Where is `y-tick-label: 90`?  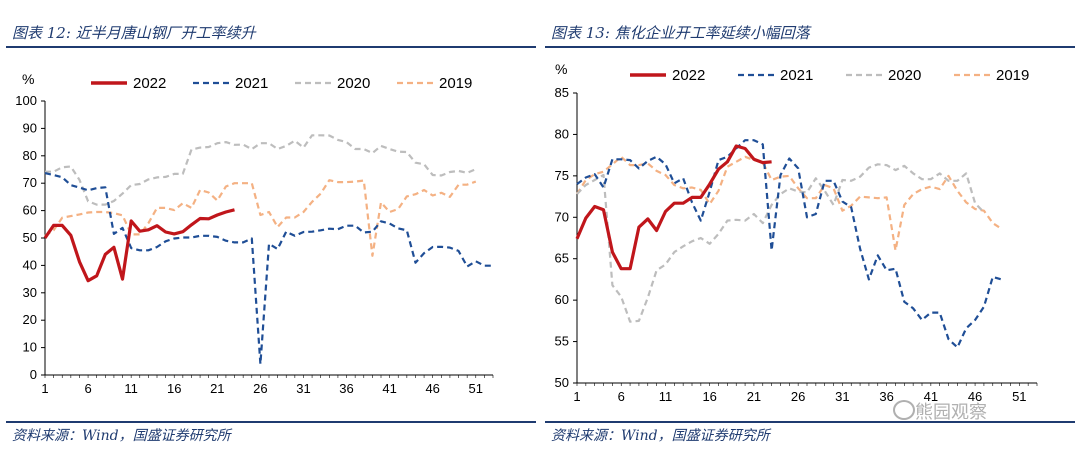 y-tick-label: 90 is located at coordinates (30, 127).